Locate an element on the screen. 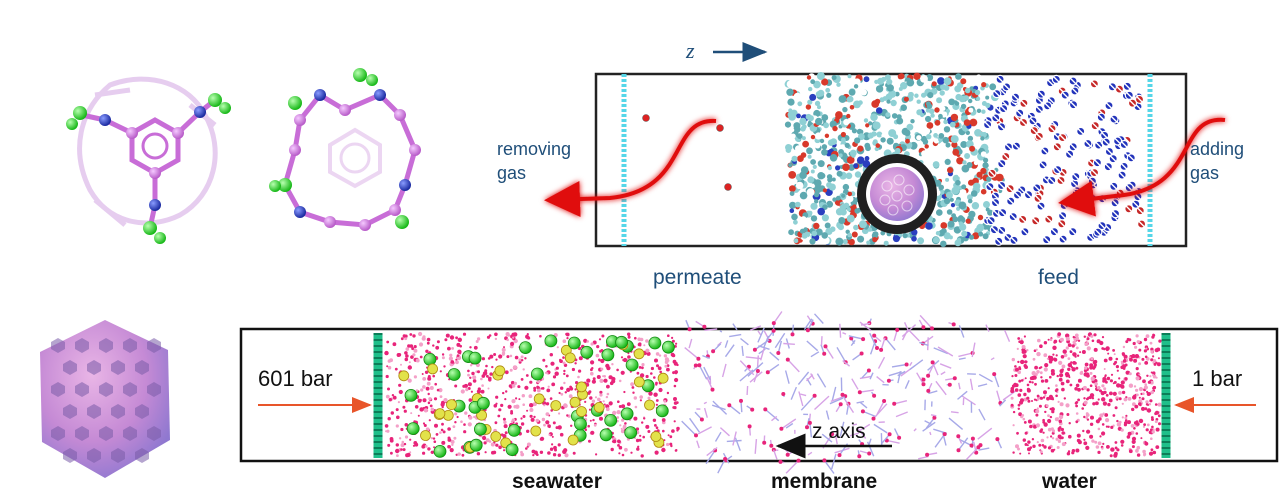  right-pressure-label: 1 bar is located at coordinates (1217, 378).